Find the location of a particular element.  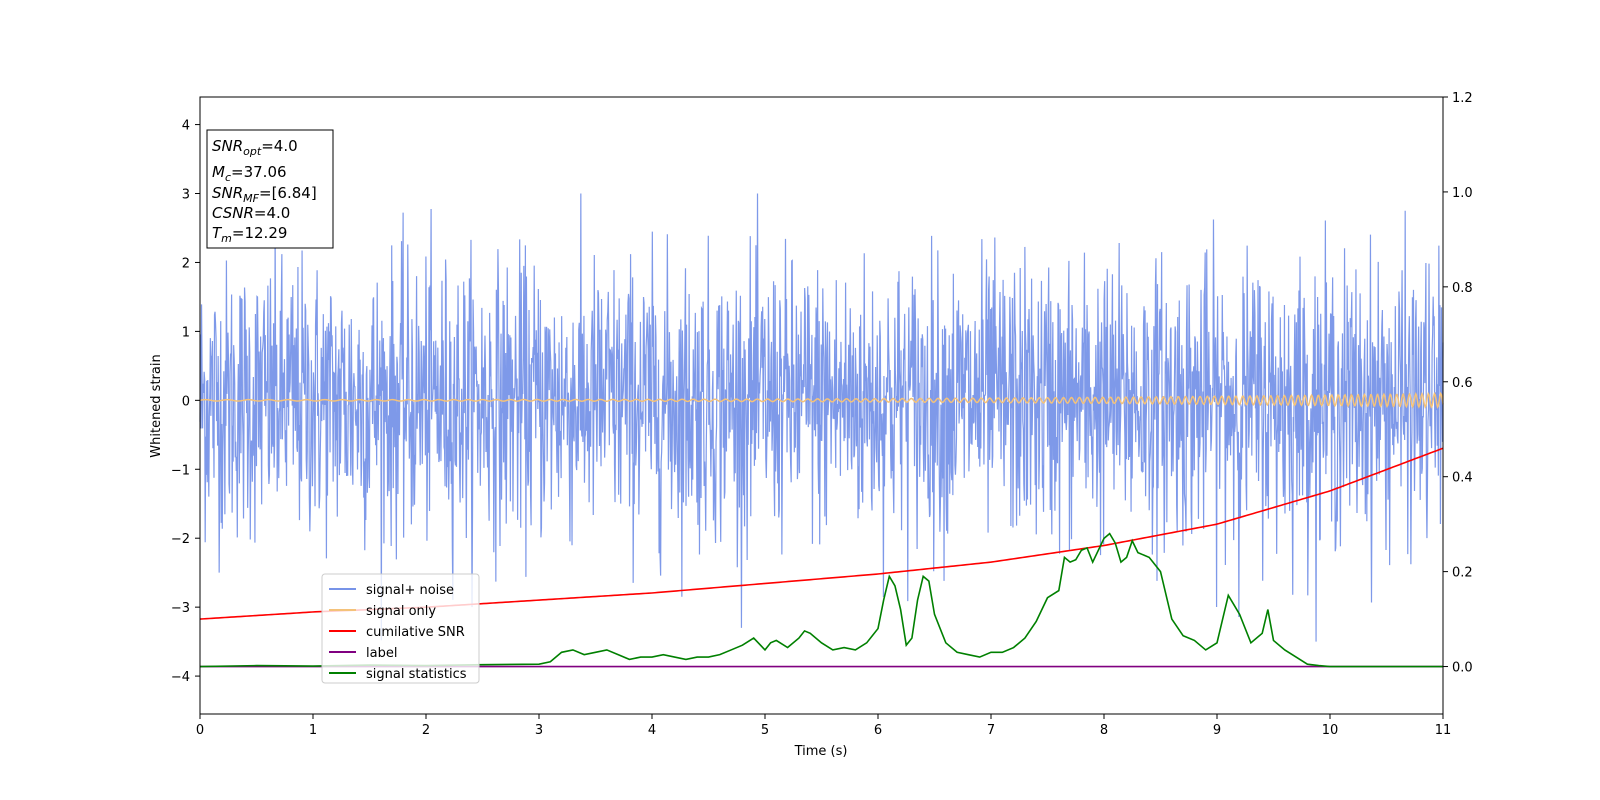

y-right-tick-label: 0.2 is located at coordinates (1462, 573).